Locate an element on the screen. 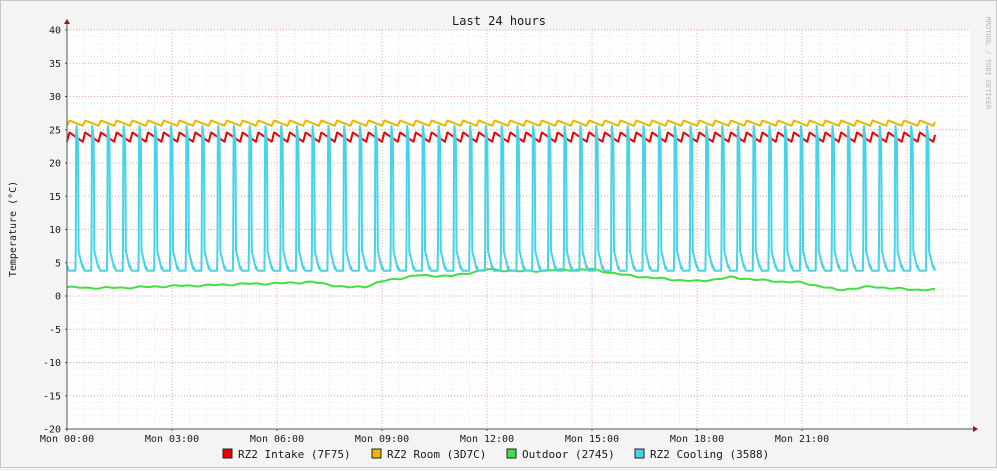 Image resolution: width=997 pixels, height=471 pixels. series-line-rz2-room-3d7c is located at coordinates (501, 123).